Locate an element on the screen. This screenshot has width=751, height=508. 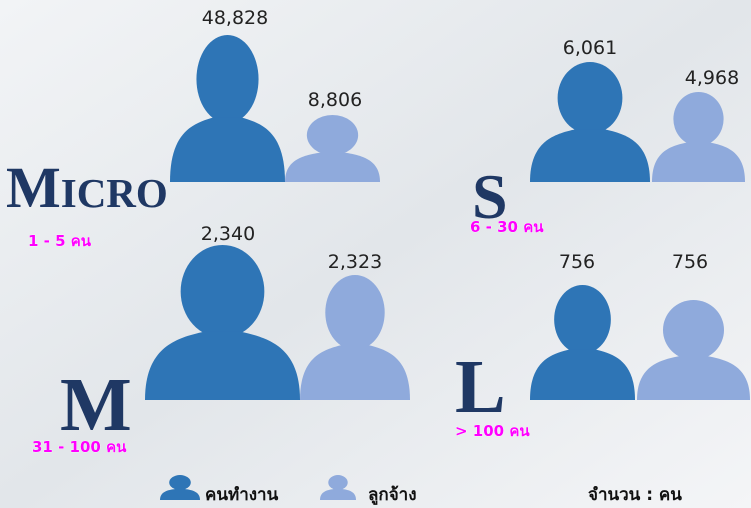
range-label: 1 - 5 คน is located at coordinates (60, 241).